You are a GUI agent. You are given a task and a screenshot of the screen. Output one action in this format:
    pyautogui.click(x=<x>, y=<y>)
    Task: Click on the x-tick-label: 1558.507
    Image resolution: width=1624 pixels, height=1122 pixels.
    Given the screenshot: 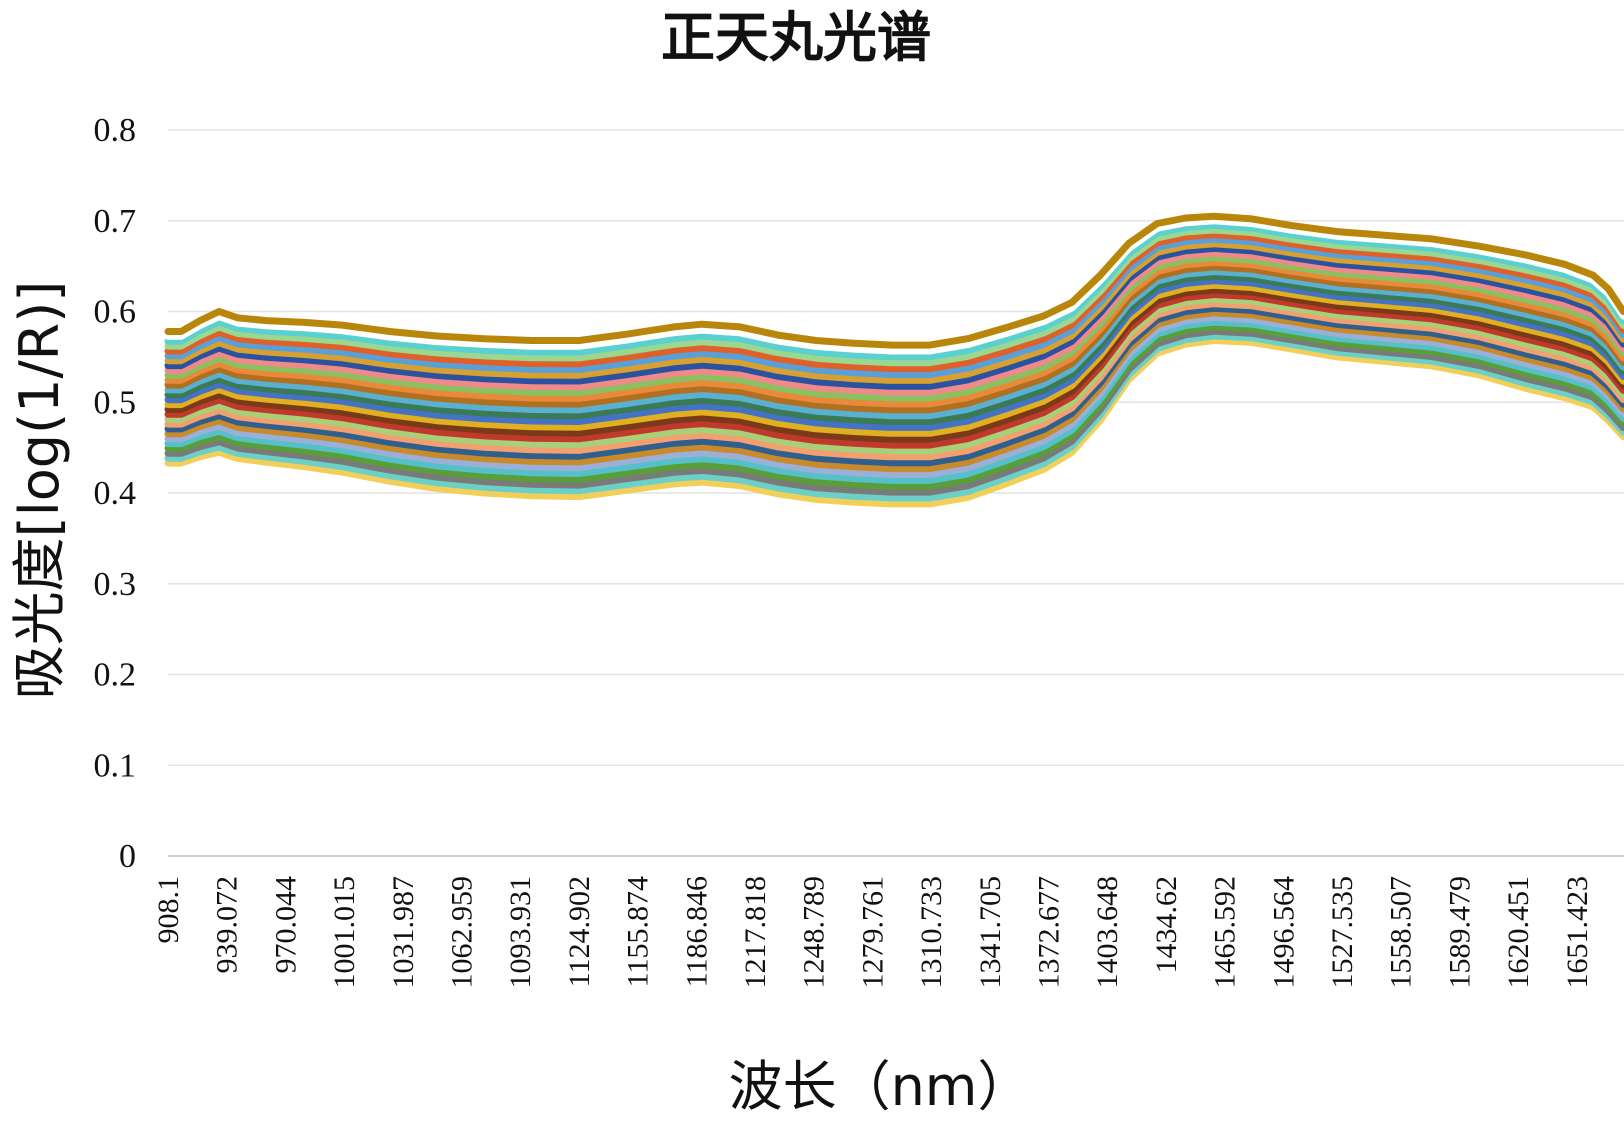 What is the action you would take?
    pyautogui.click(x=1401, y=932)
    